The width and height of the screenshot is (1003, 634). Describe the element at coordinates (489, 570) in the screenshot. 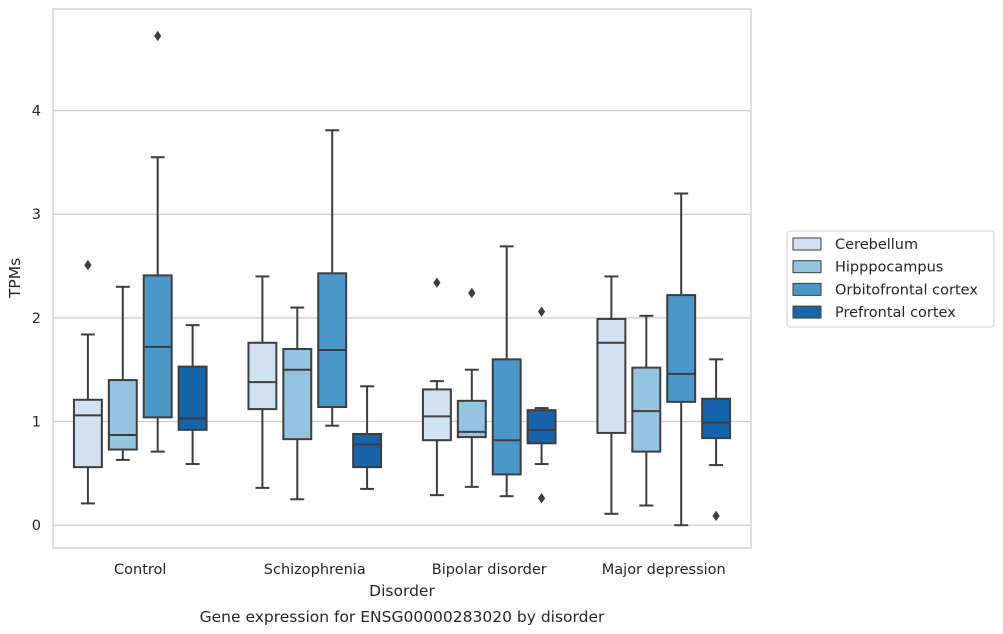

I see `x-tick-label: Bipolar disorder` at that location.